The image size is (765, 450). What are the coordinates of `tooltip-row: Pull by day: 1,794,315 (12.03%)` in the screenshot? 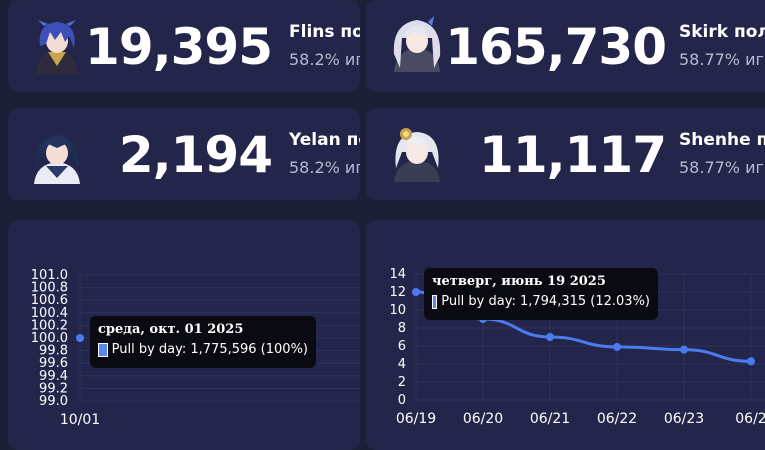 It's located at (541, 301).